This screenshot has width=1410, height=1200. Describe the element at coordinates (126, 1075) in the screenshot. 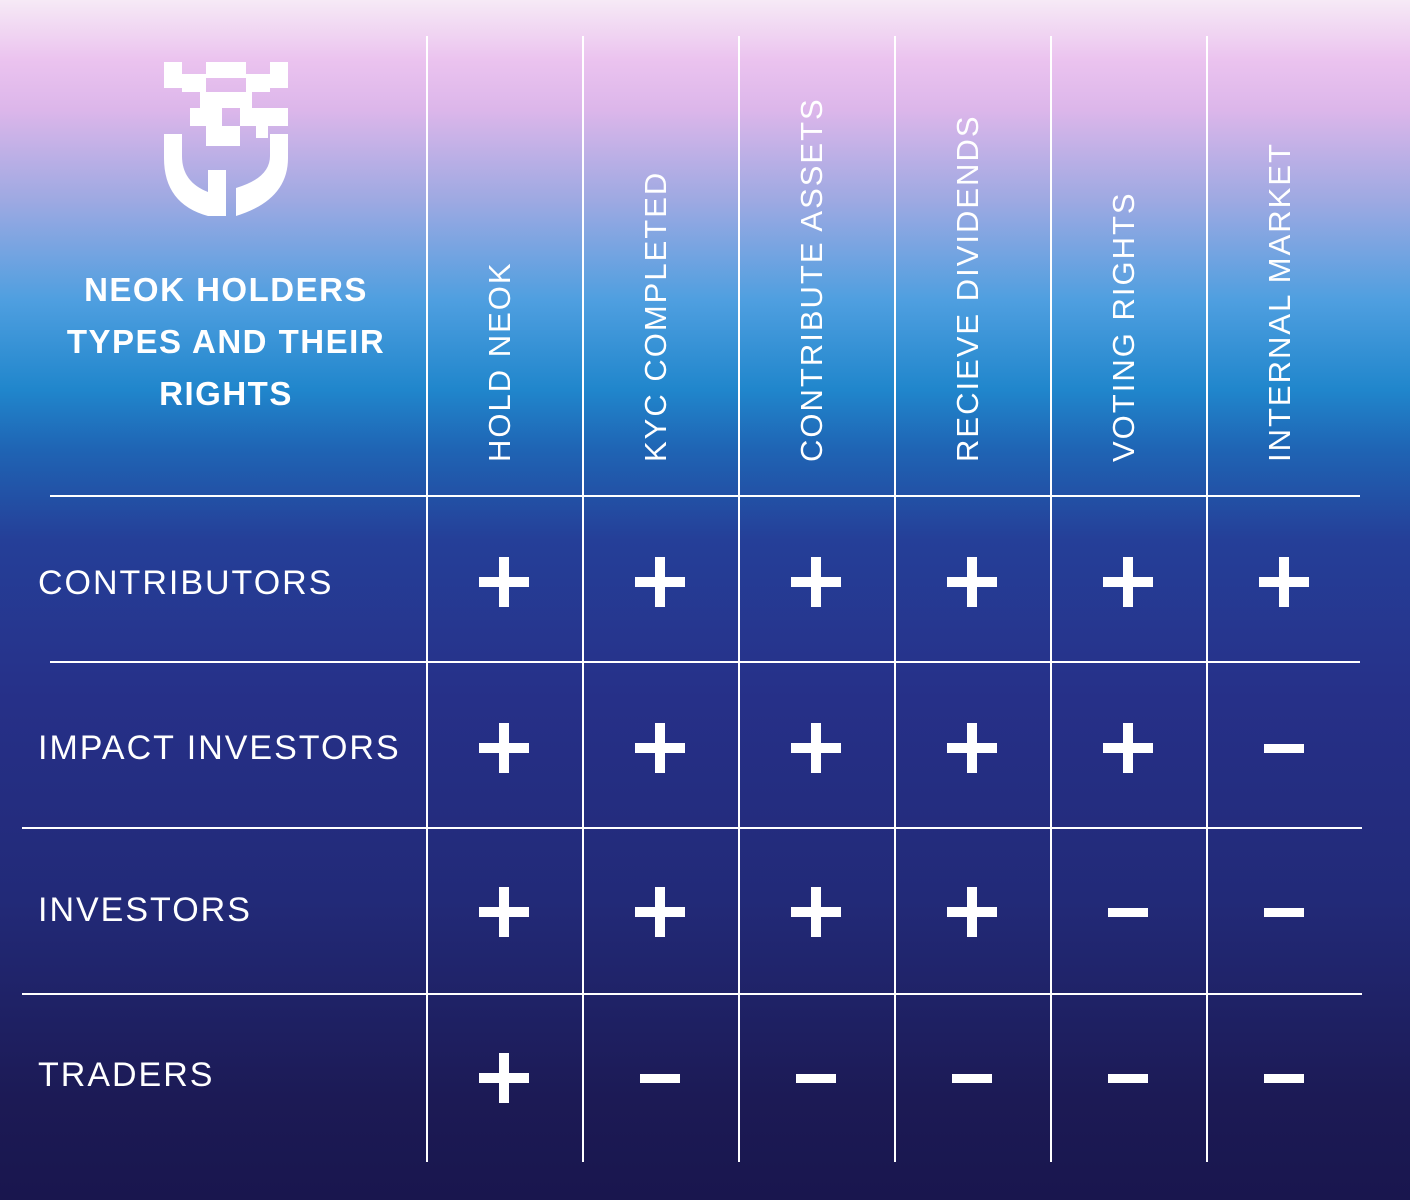

I see `row-label-traders: TRADERS` at that location.